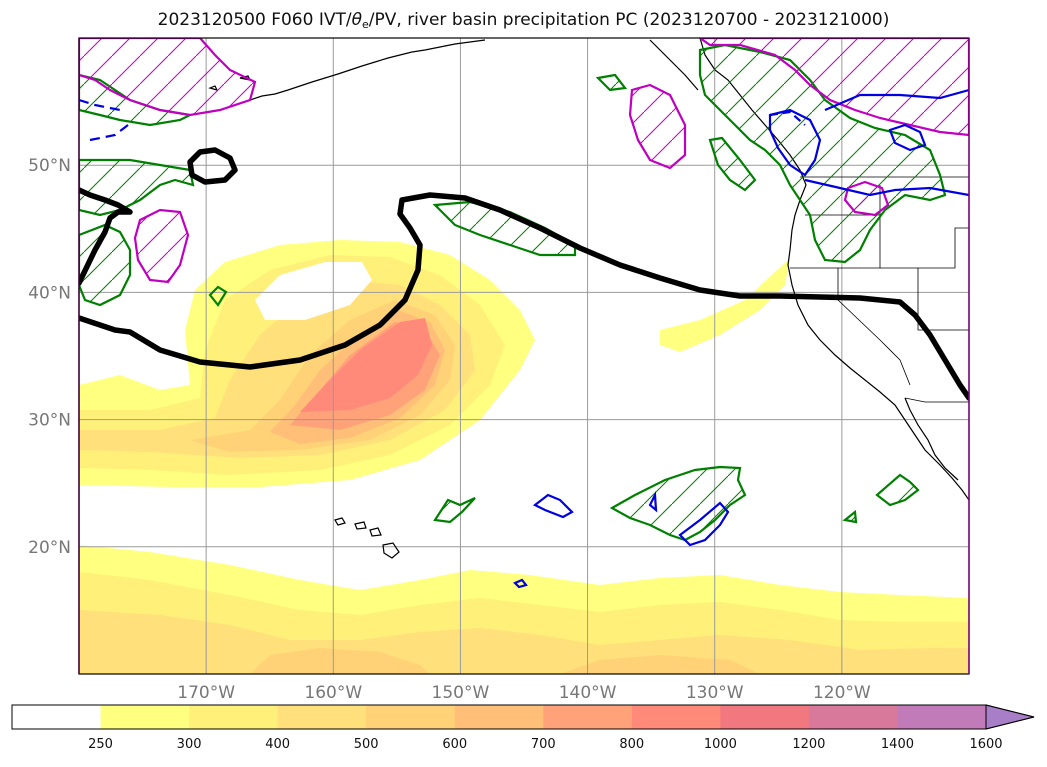 This screenshot has width=1047, height=767. Describe the element at coordinates (104, 120) in the screenshot. I see `blue-dash-alaska` at that location.